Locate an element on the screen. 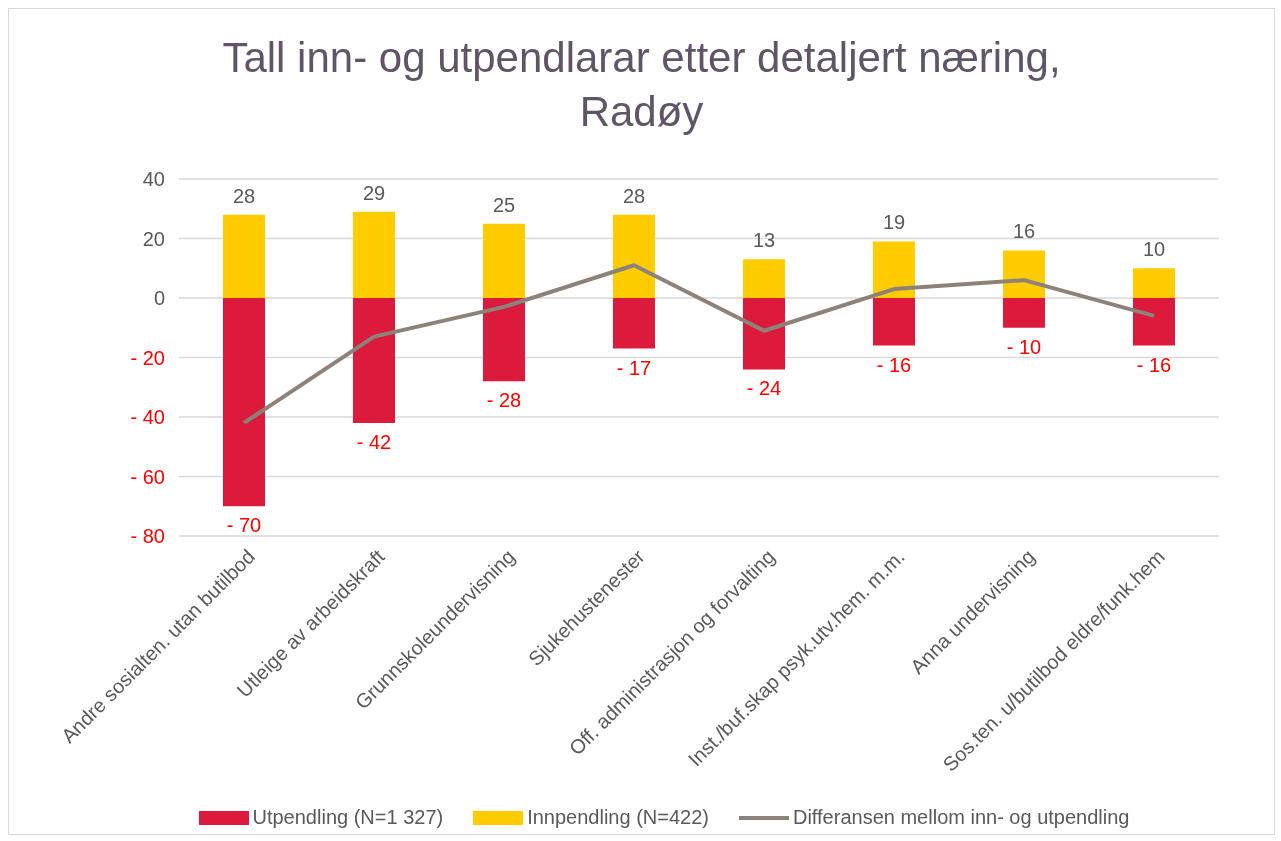  legend-label: Differansen mellom inn- og utpendling is located at coordinates (961, 817).